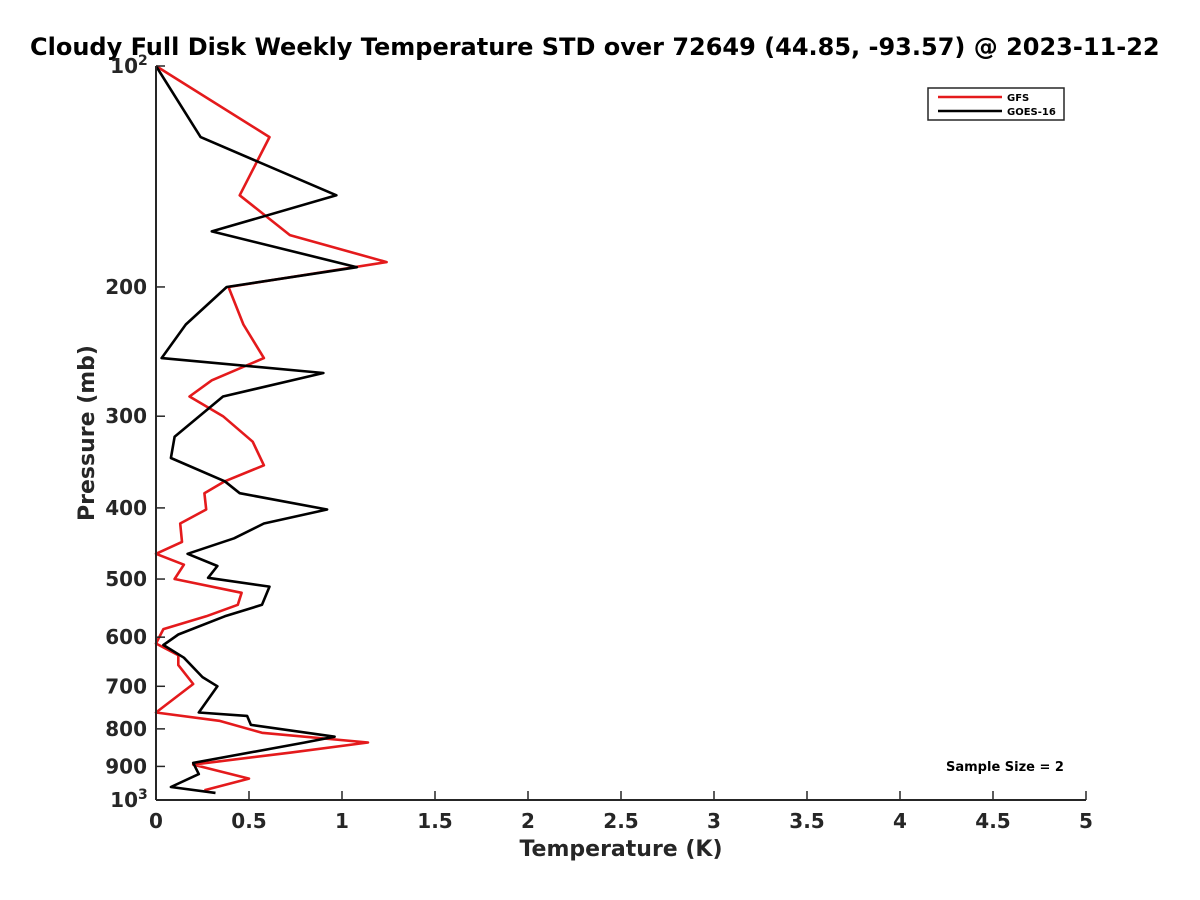  I want to click on x-tick-label: 0, so click(156, 821).